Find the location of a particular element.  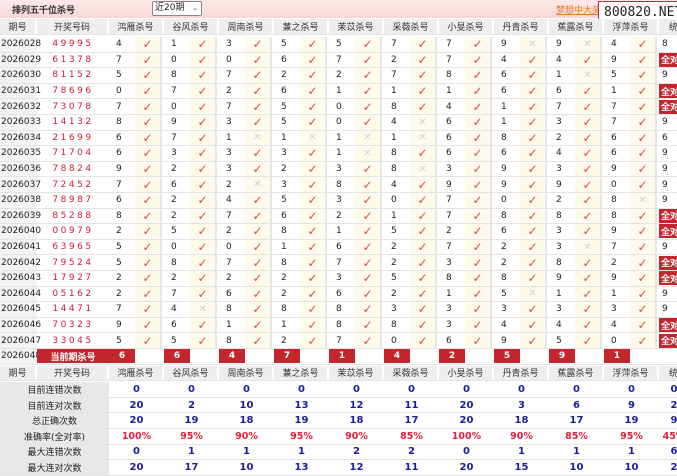

draw-numbers: 61378 is located at coordinates (73, 59).